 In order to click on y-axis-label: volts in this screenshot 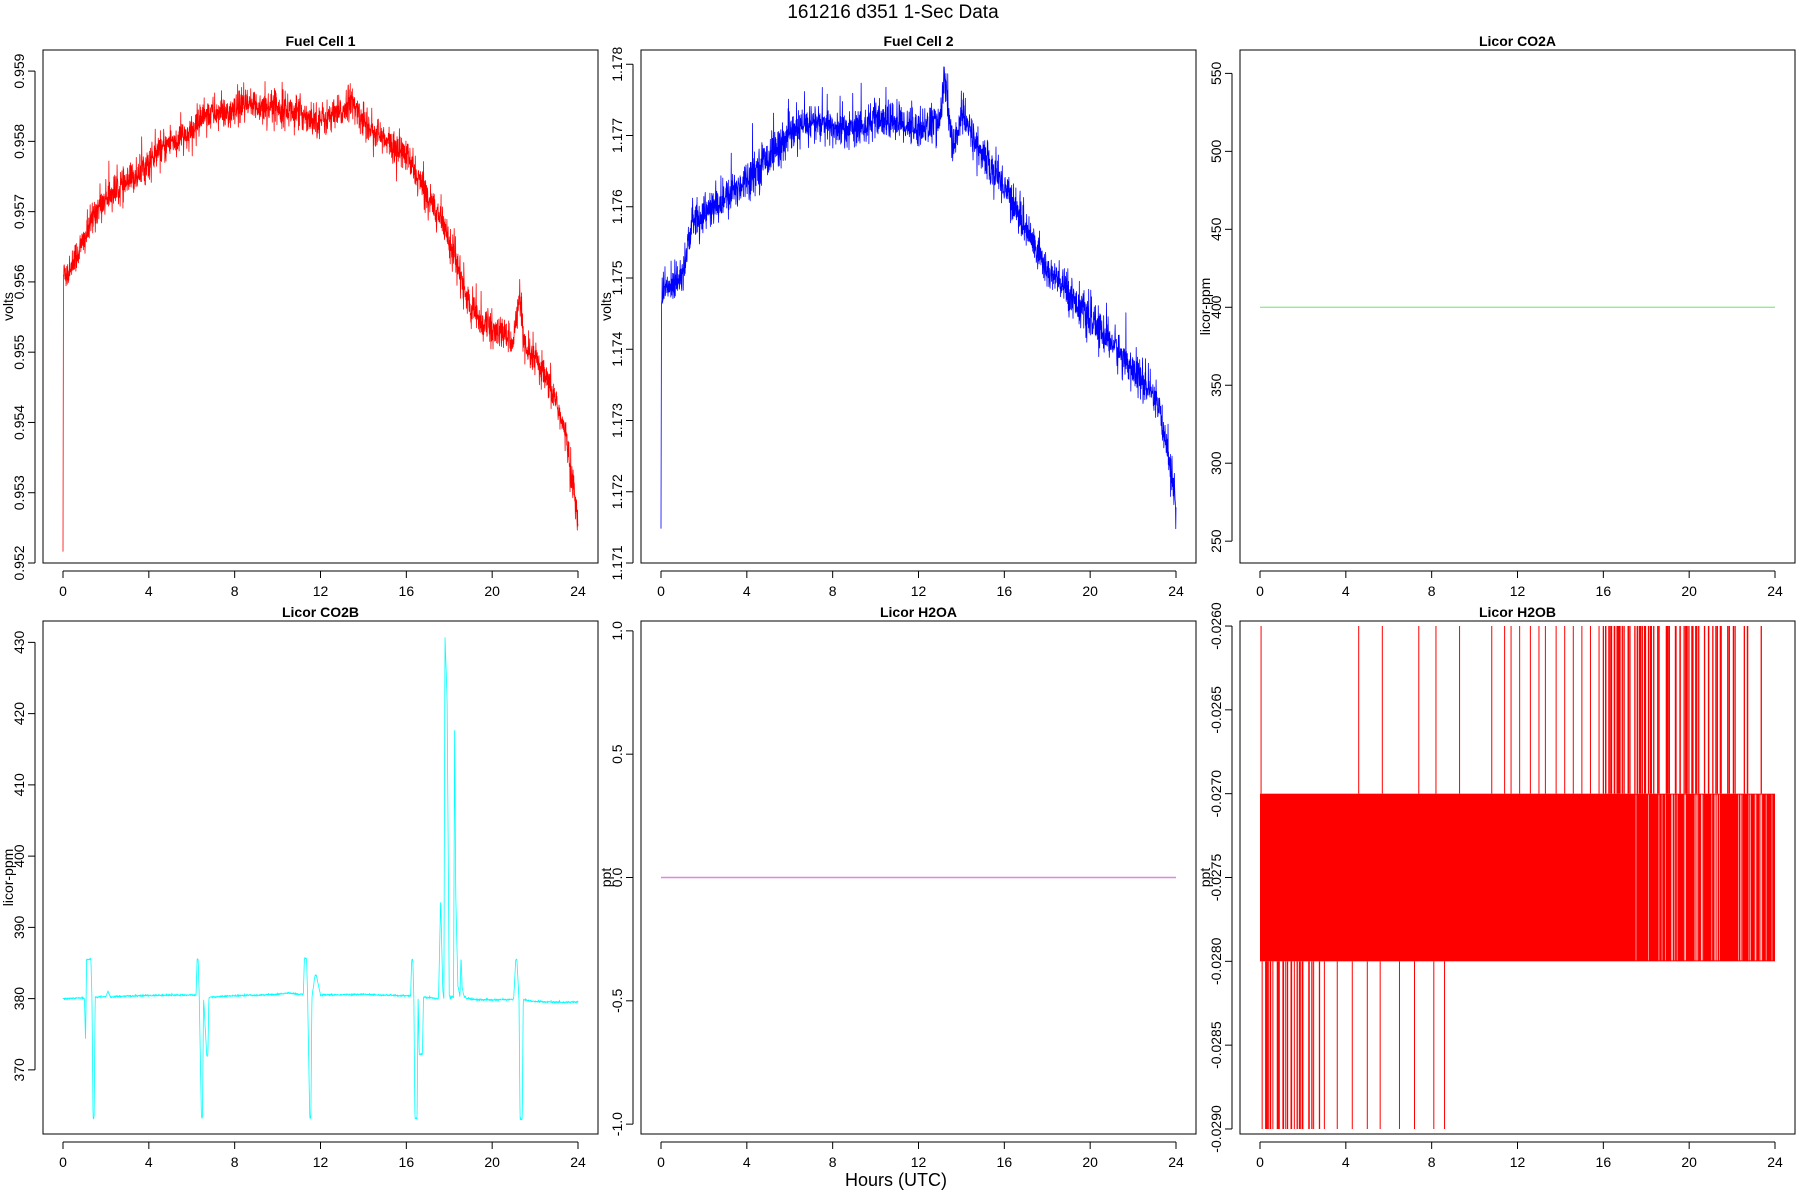, I will do `click(606, 306)`.